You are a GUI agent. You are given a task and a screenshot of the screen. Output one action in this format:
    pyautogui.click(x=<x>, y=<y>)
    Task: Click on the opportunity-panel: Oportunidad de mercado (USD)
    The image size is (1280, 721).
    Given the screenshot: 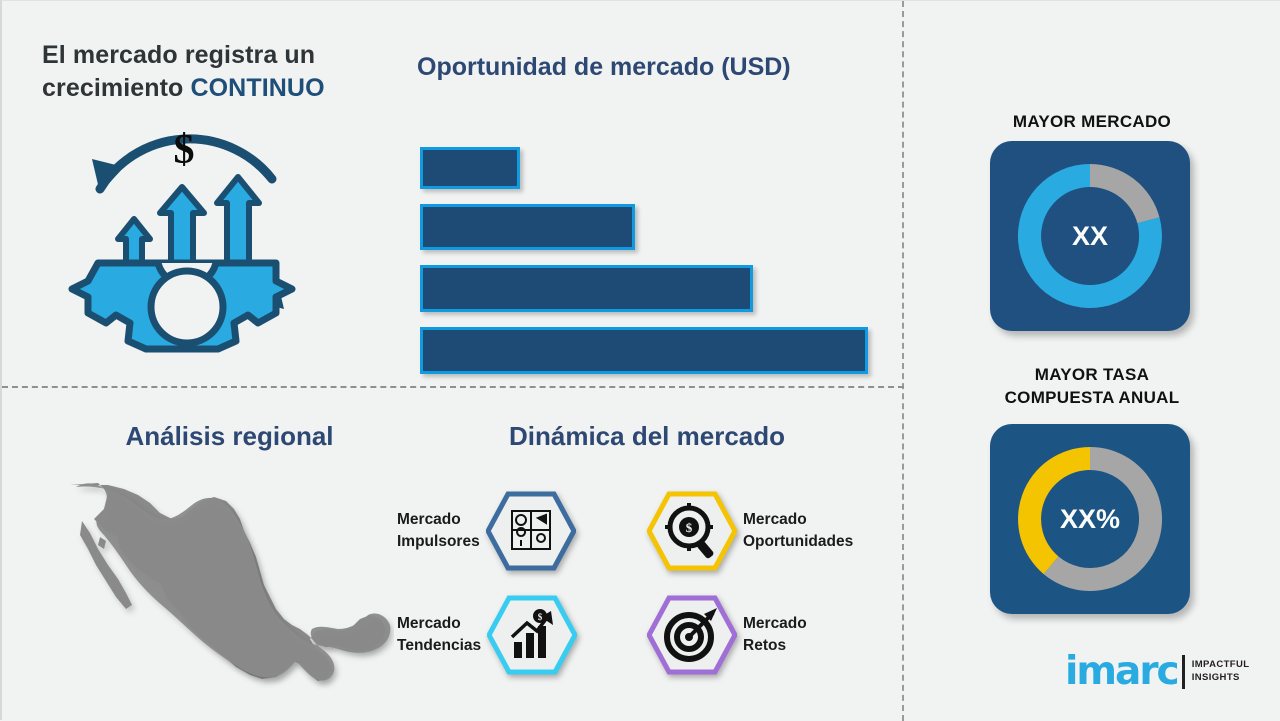 What is the action you would take?
    pyautogui.click(x=652, y=67)
    